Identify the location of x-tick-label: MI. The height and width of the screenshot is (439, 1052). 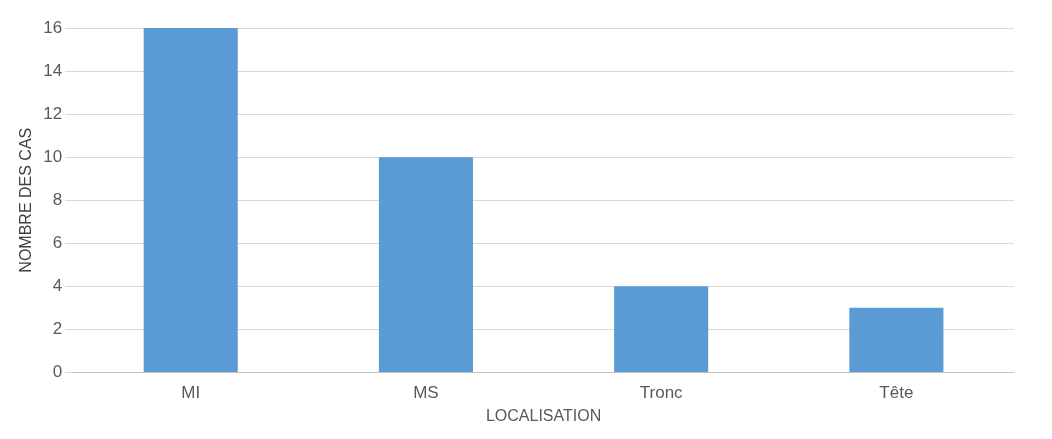
(191, 393).